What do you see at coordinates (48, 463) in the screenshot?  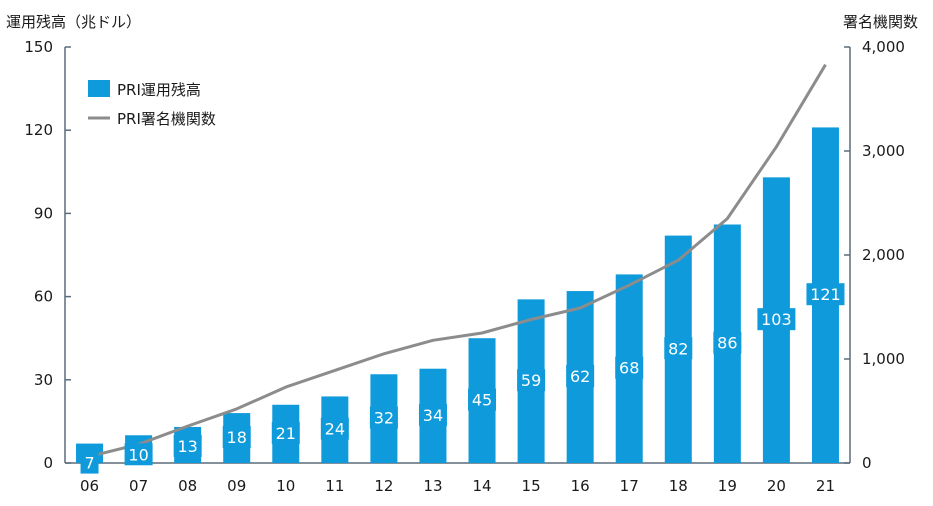 I see `left-tick-label: 0` at bounding box center [48, 463].